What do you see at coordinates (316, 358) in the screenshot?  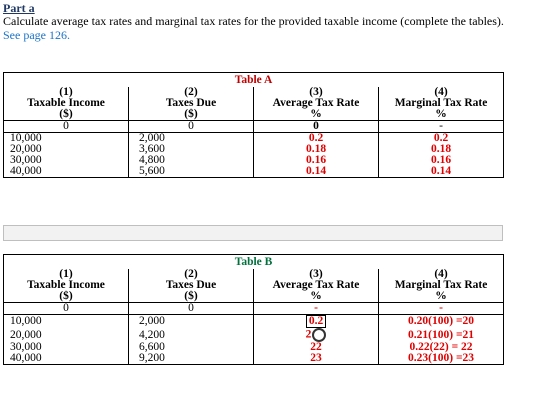 I see `table-cell: 23` at bounding box center [316, 358].